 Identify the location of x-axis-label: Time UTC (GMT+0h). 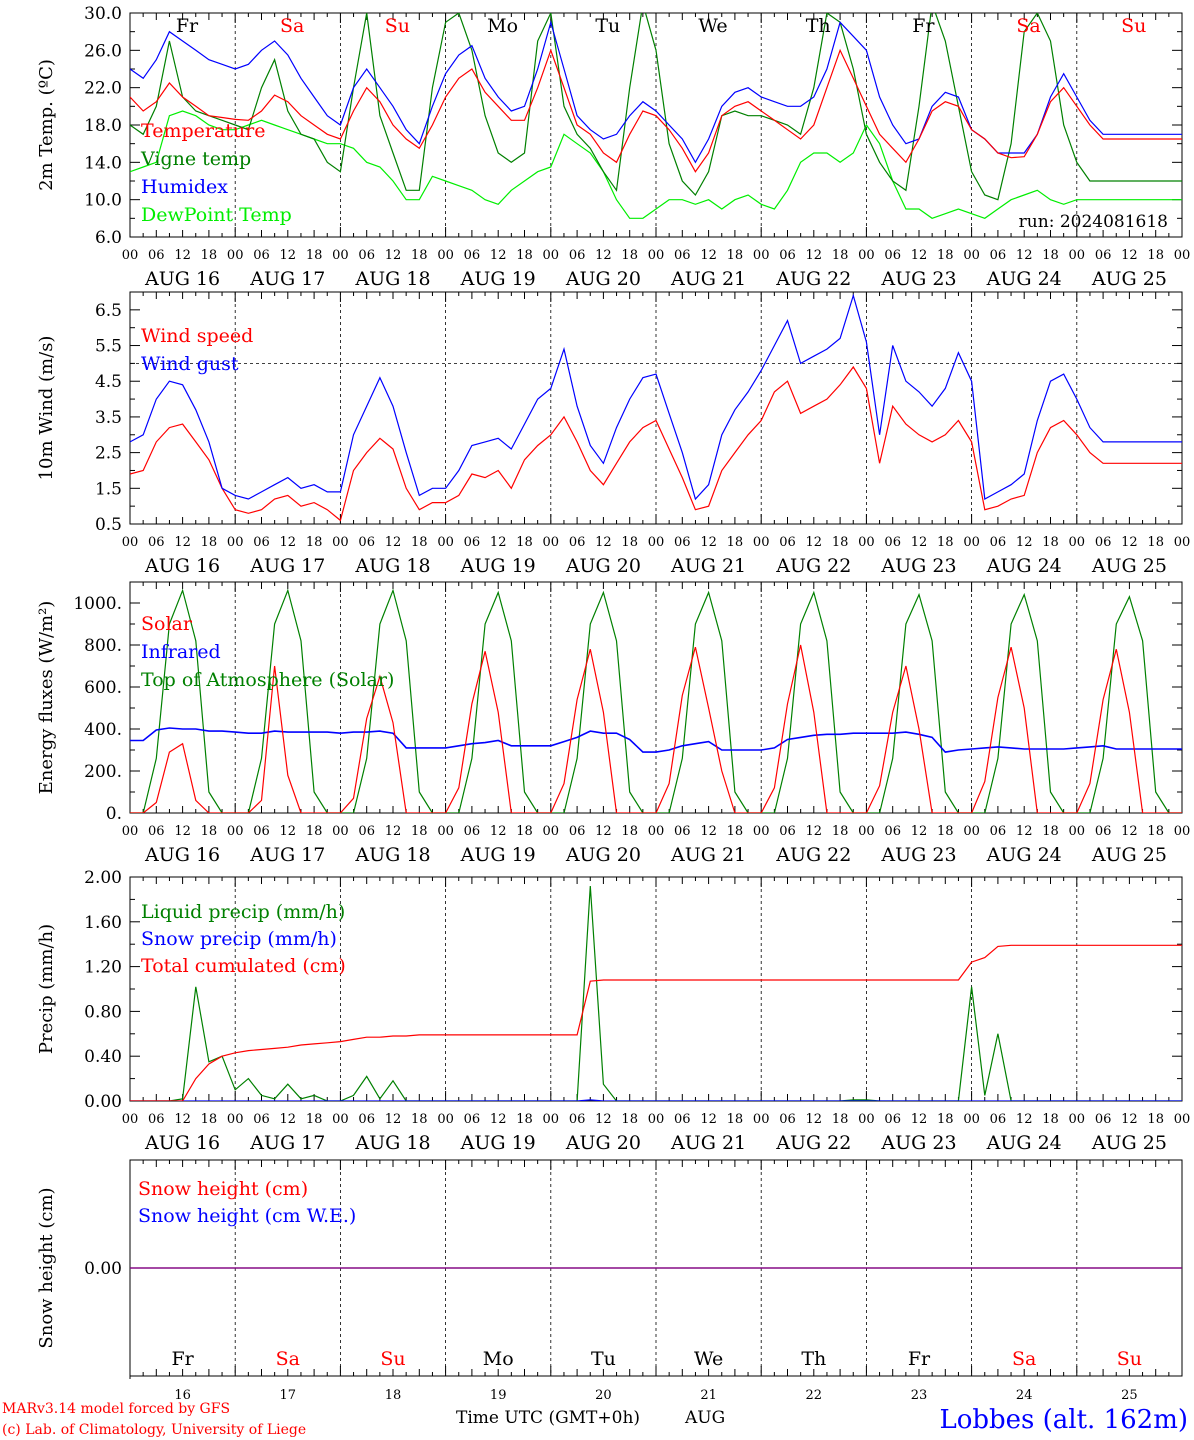
(548, 1418).